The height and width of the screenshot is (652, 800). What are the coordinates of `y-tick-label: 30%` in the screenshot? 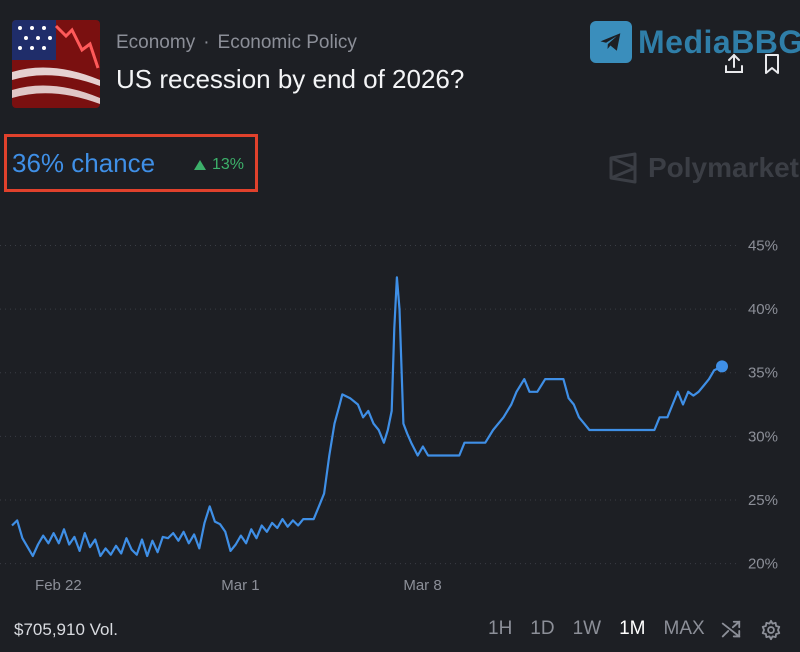 It's located at (763, 436).